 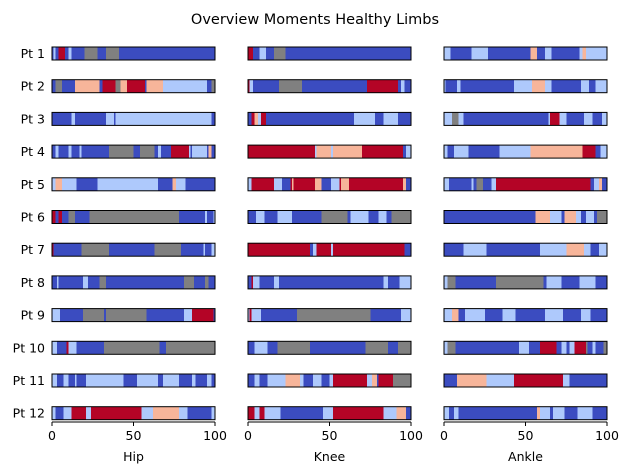 What do you see at coordinates (33, 249) in the screenshot?
I see `patient-label: Pt 7` at bounding box center [33, 249].